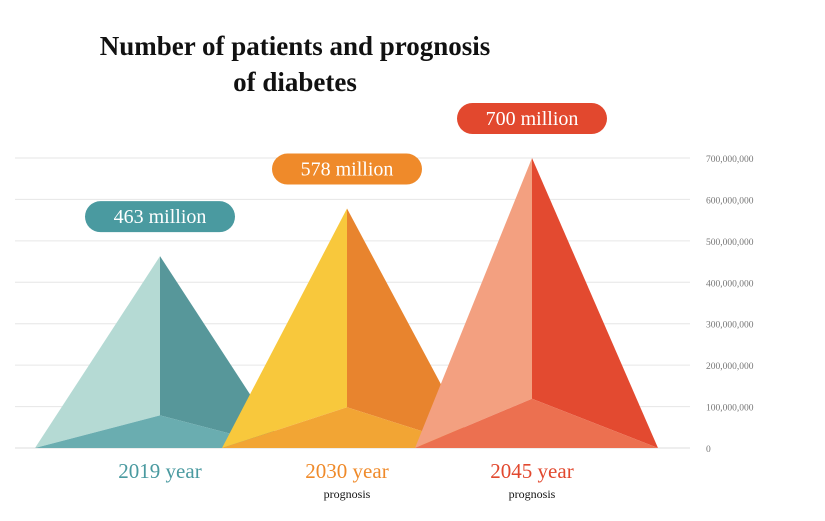 The height and width of the screenshot is (521, 825). I want to click on chart-title-line-2: of diabetes, so click(295, 82).